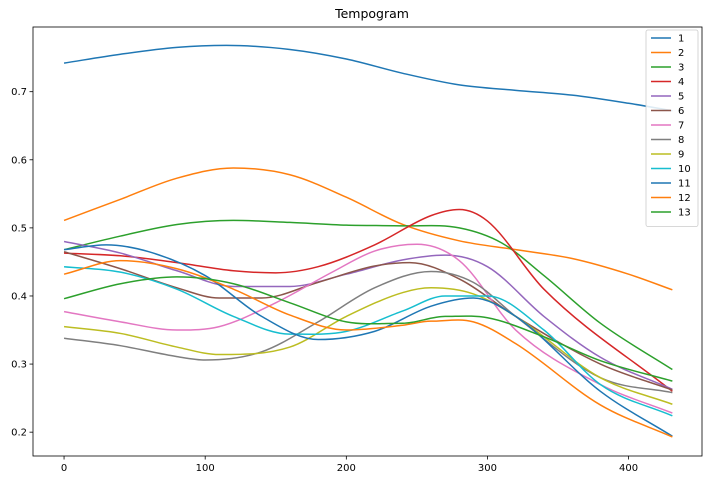 This screenshot has width=706, height=482. Describe the element at coordinates (371, 13) in the screenshot. I see `chart-title: Tempogram` at that location.